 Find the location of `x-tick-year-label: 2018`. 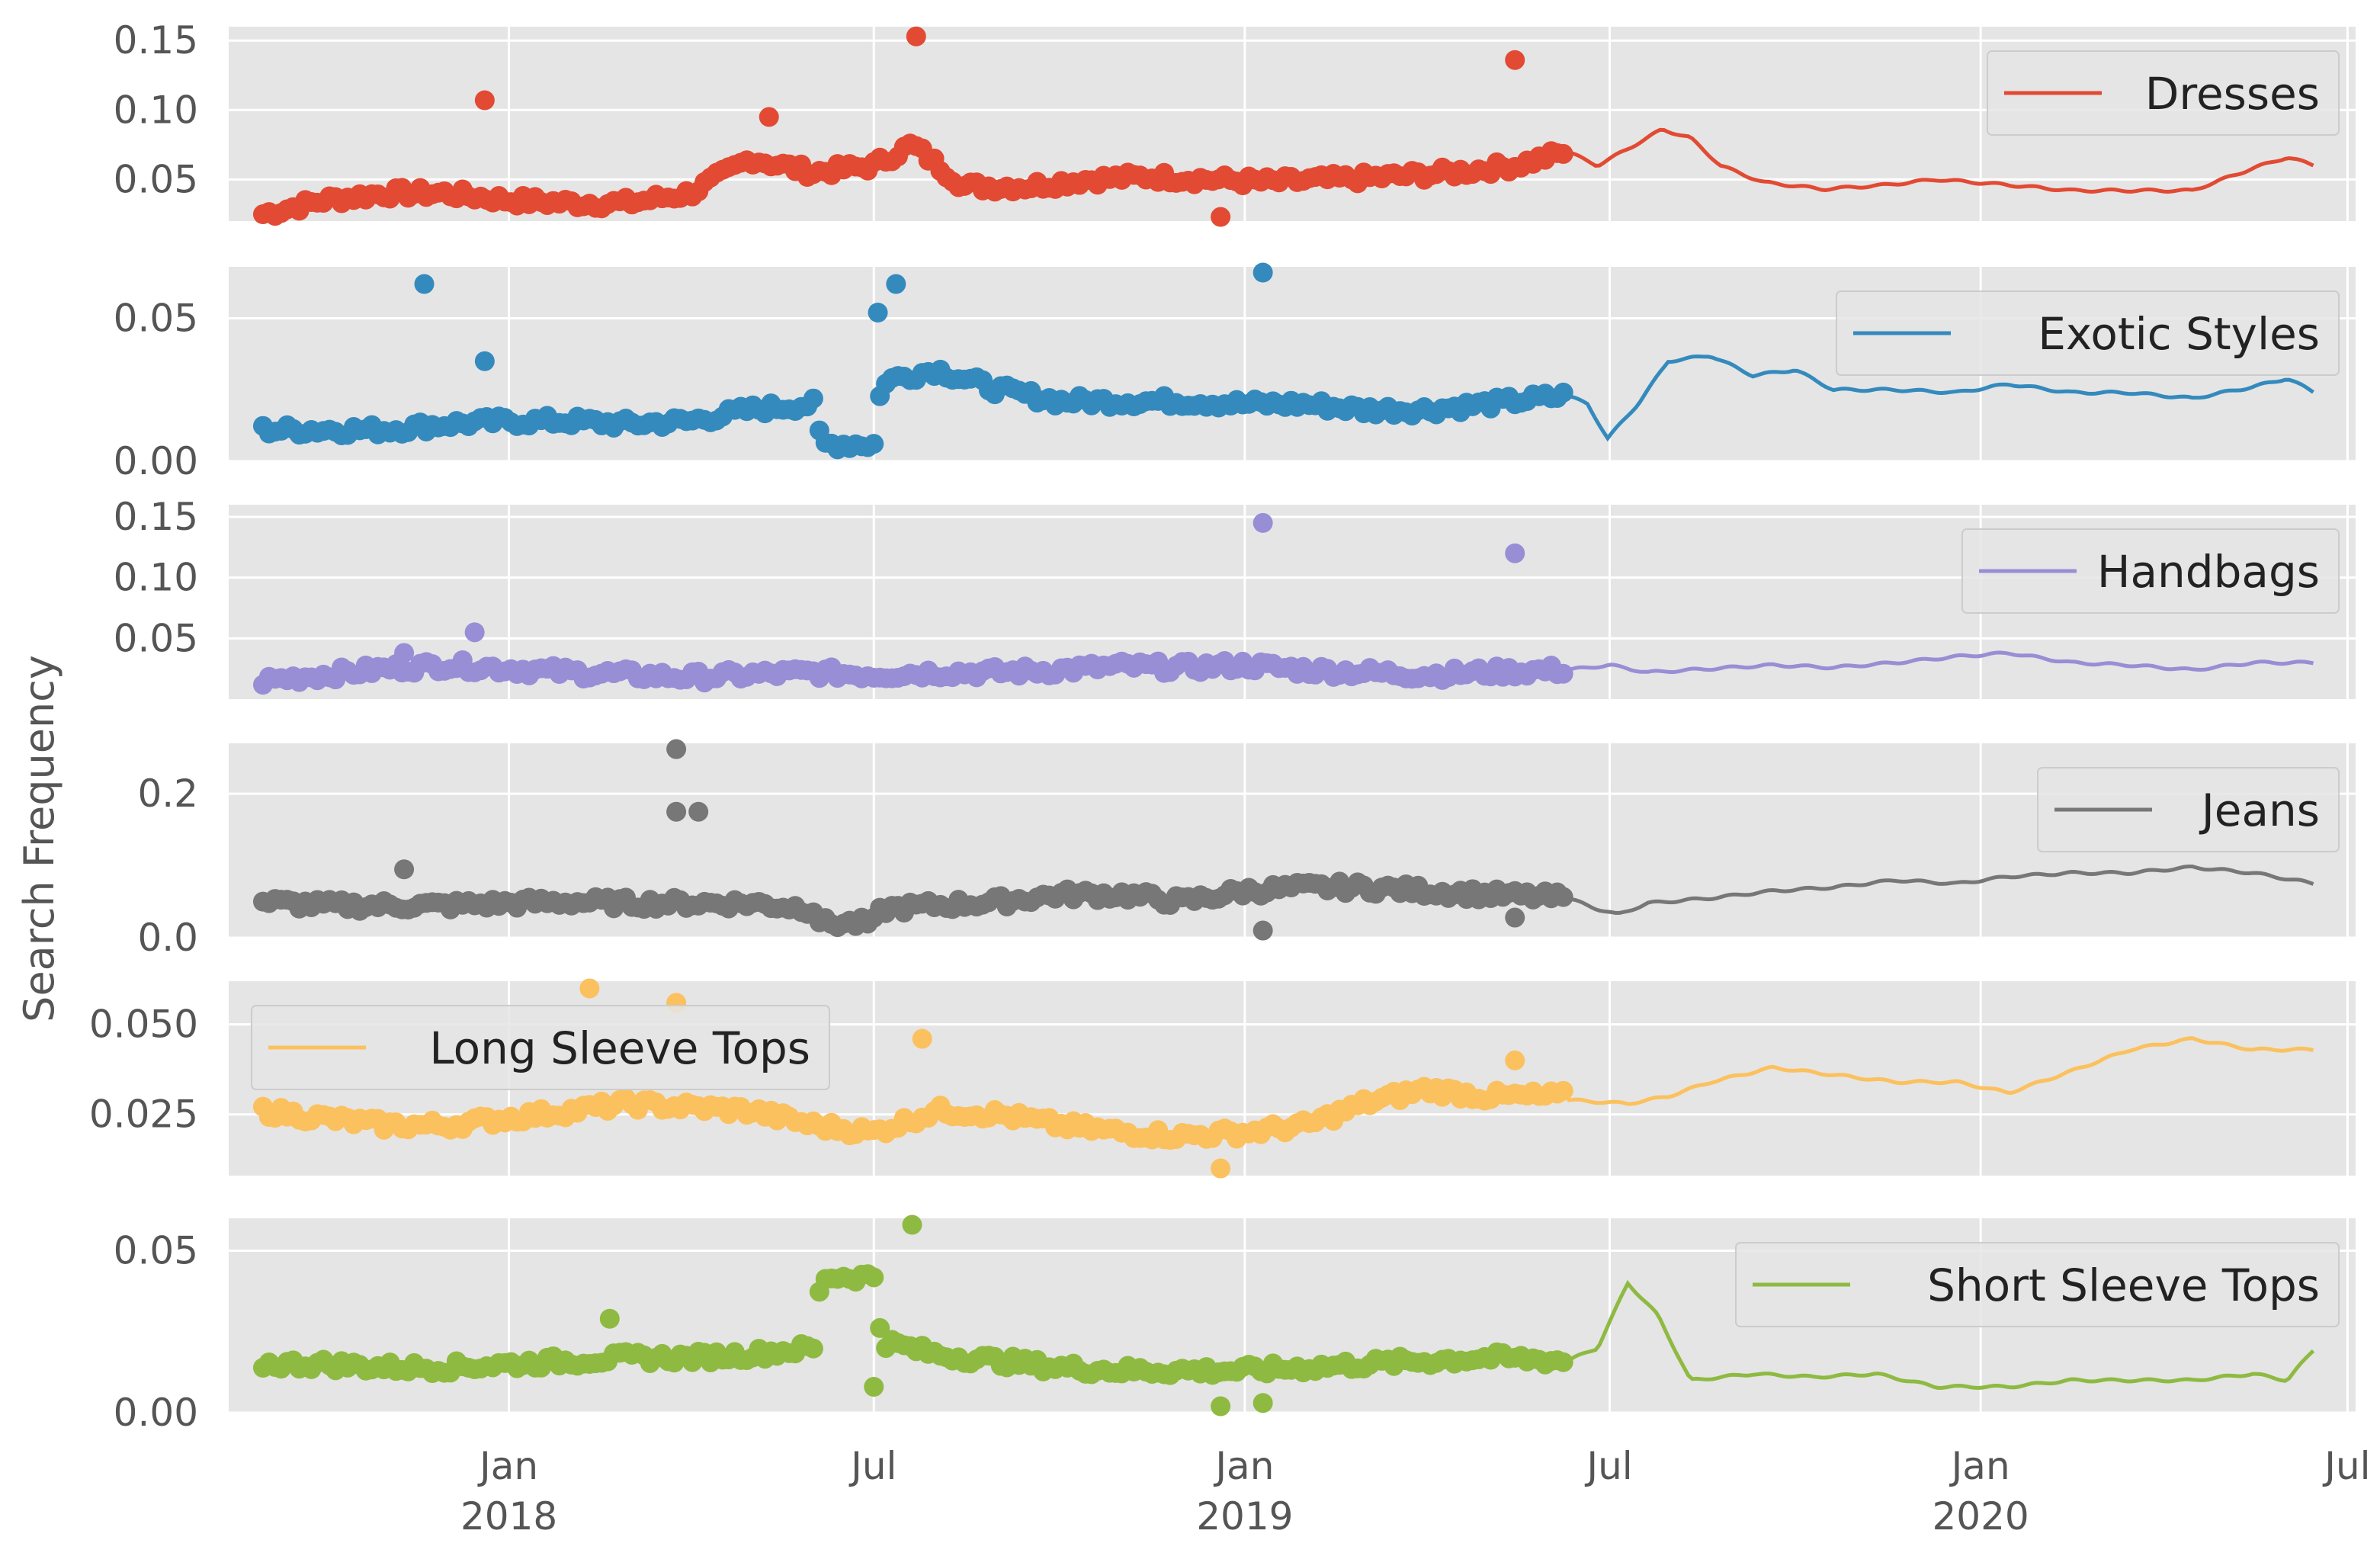

x-tick-year-label: 2018 is located at coordinates (508, 1516).